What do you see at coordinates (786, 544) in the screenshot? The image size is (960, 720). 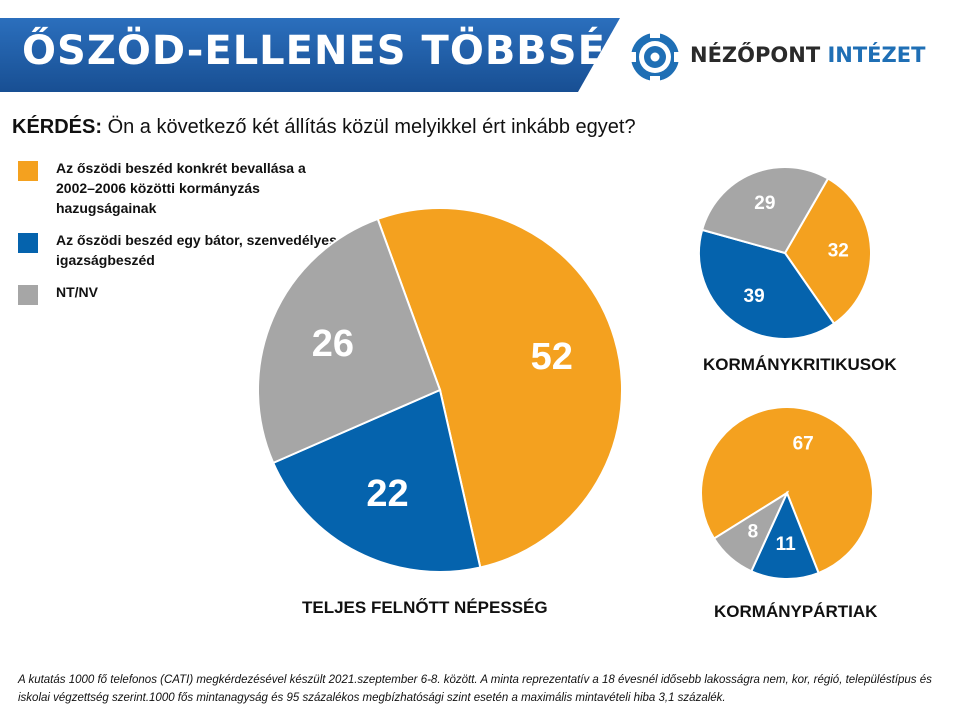 I see `data-label: 11` at bounding box center [786, 544].